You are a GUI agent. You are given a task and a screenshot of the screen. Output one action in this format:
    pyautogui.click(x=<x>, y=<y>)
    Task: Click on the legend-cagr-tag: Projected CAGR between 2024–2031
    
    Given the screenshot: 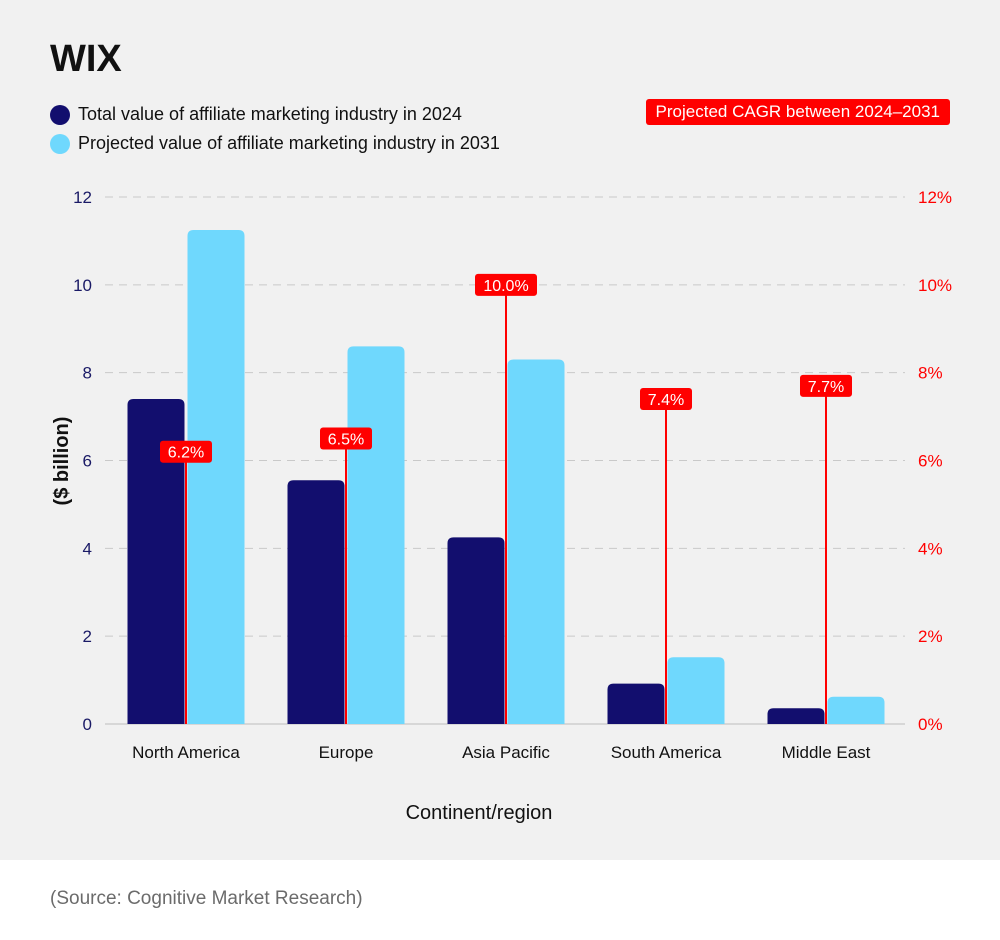 What is the action you would take?
    pyautogui.click(x=797, y=112)
    